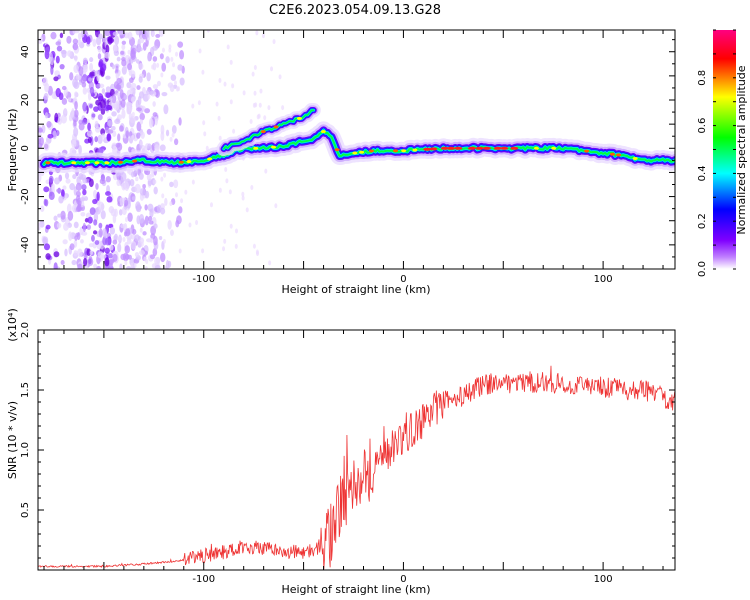 This screenshot has width=750, height=600. I want to click on x-tick-label: 100, so click(603, 279).